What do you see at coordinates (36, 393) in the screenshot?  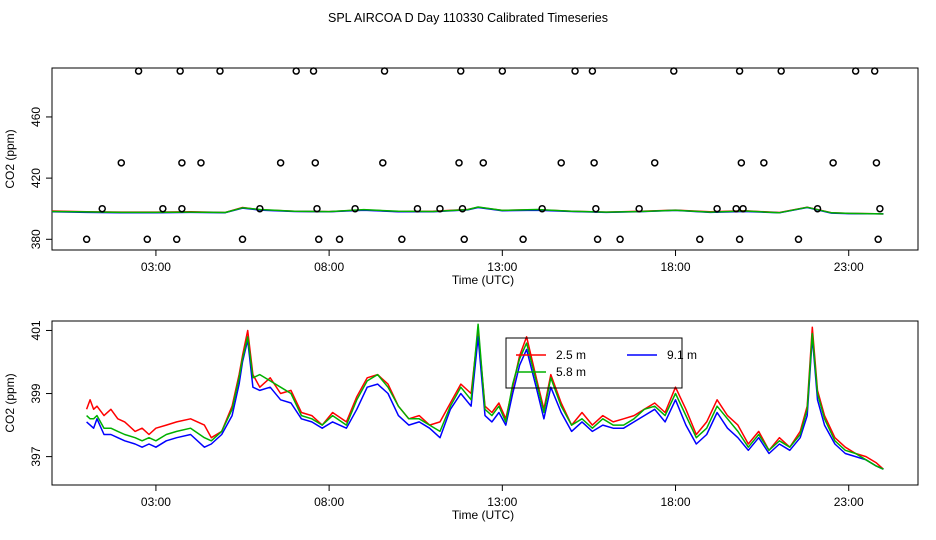 I see `y-tick-label: 399` at bounding box center [36, 393].